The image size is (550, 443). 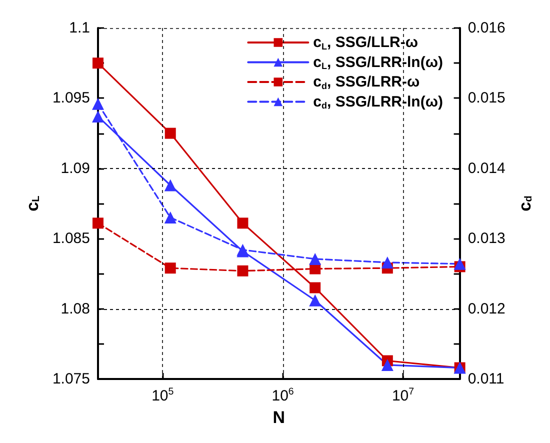 I want to click on y2-tick-label: 0.013, so click(x=487, y=239).